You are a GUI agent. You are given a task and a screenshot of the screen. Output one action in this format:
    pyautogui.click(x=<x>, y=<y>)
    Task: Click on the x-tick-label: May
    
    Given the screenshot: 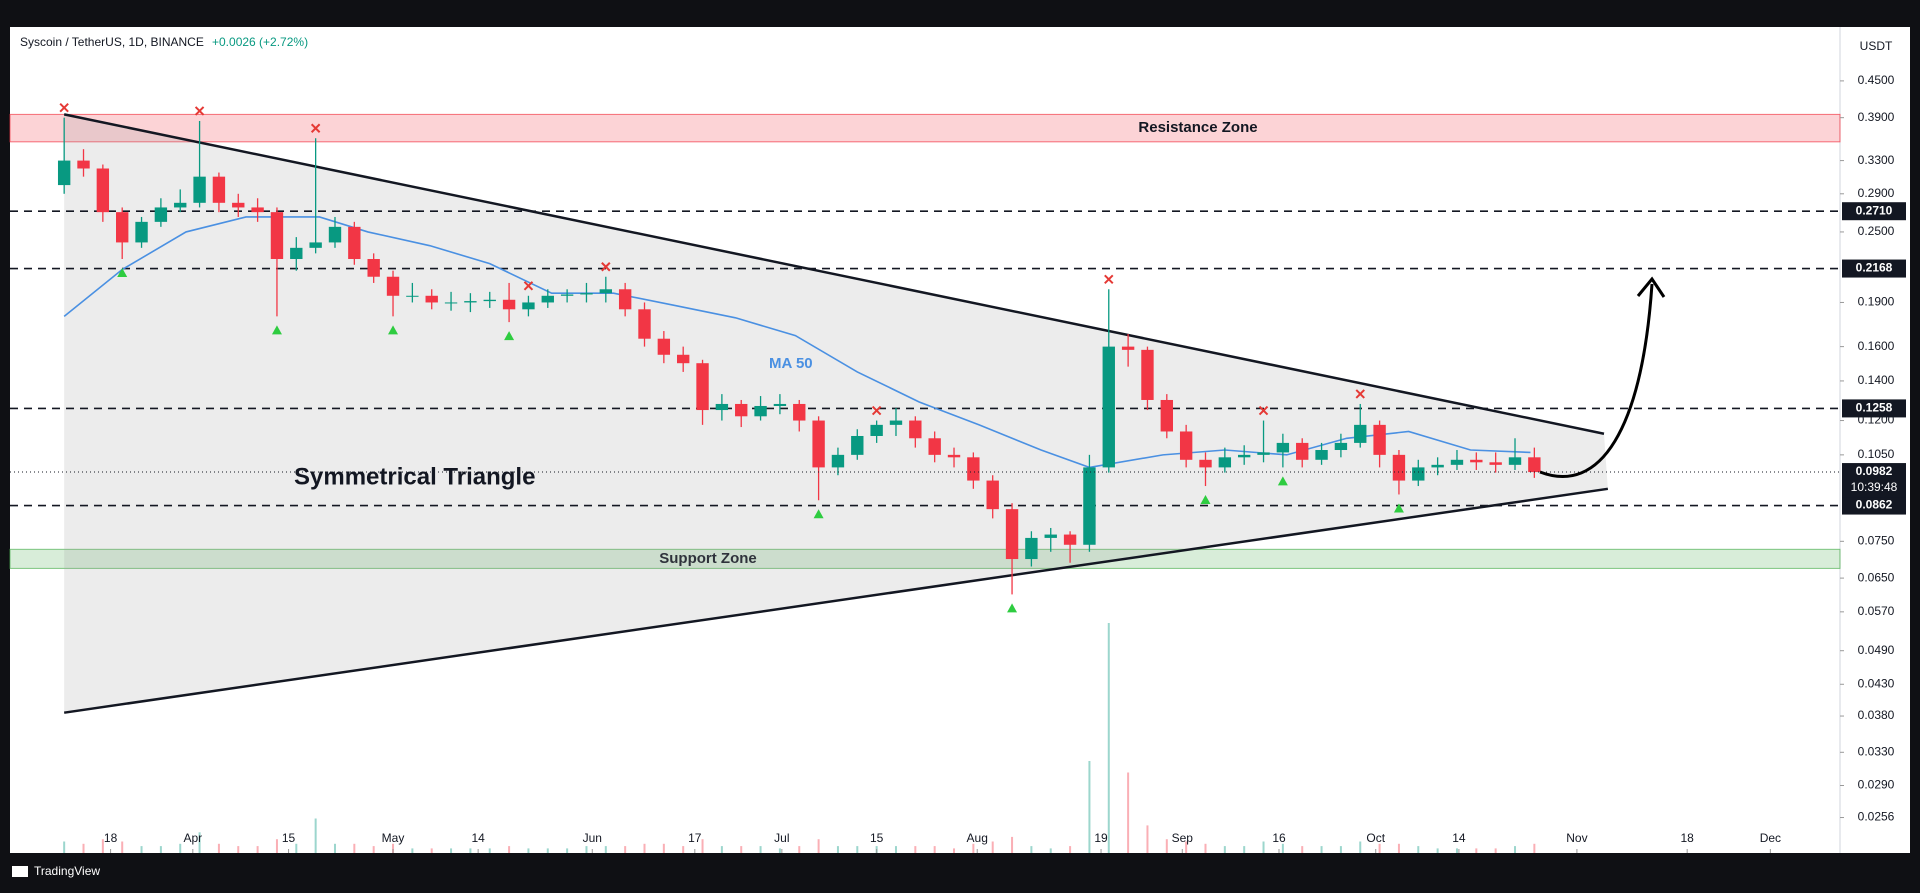 What is the action you would take?
    pyautogui.click(x=393, y=838)
    